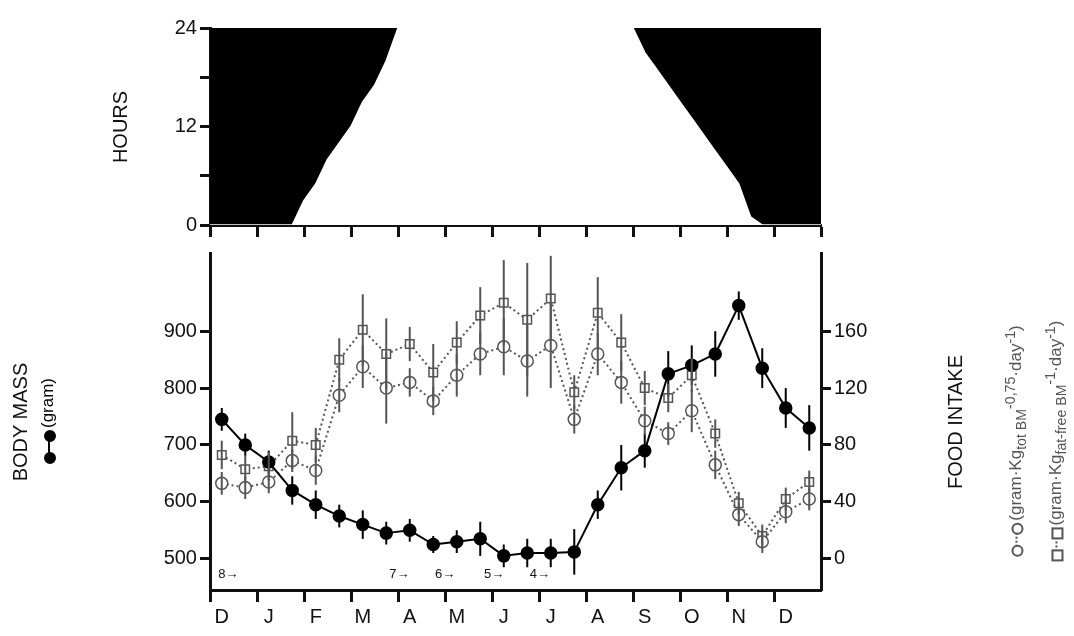 The width and height of the screenshot is (1074, 636). What do you see at coordinates (120, 126) in the screenshot?
I see `y-axis-title: HOURS` at bounding box center [120, 126].